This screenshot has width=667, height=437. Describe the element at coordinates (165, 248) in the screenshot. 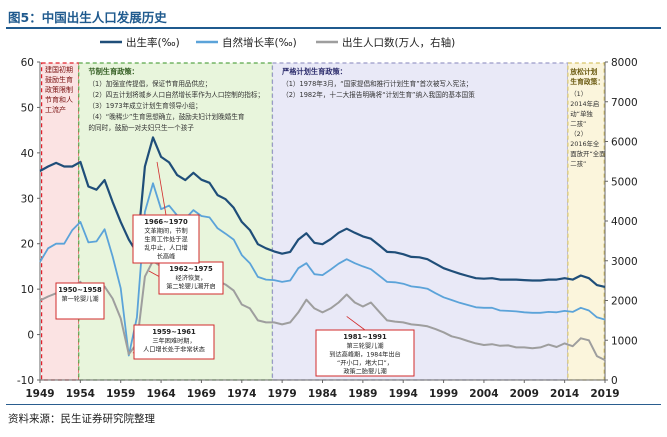

I see `callout-cultural-revolution-text: 乱中止，人口增` at that location.